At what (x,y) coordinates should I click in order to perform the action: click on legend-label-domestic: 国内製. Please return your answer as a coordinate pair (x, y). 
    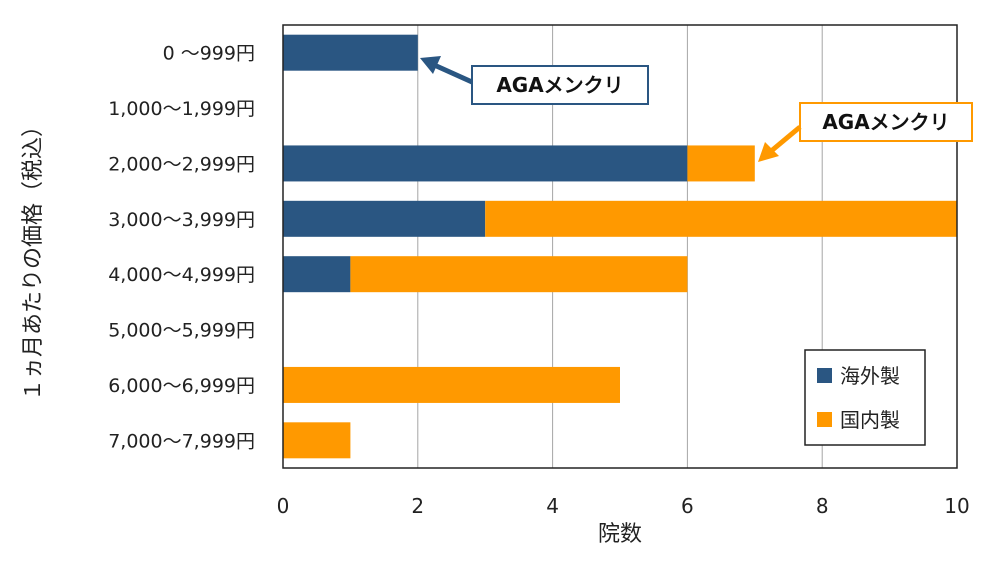
    Looking at the image, I should click on (870, 420).